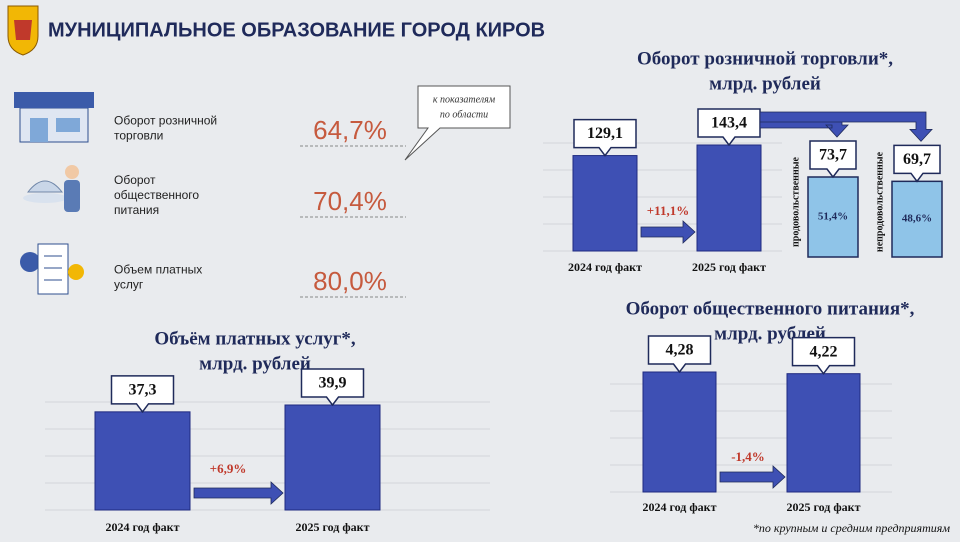  I want to click on value-label: 129,1, so click(605, 133).